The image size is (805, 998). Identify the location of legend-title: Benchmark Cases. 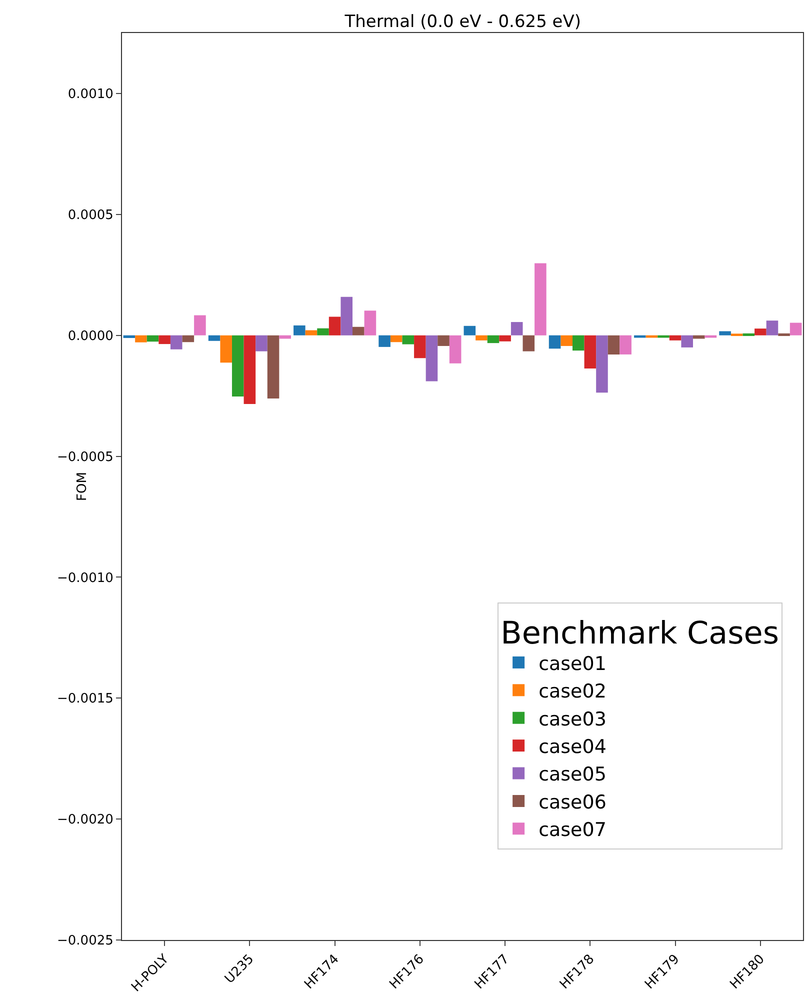
(640, 634).